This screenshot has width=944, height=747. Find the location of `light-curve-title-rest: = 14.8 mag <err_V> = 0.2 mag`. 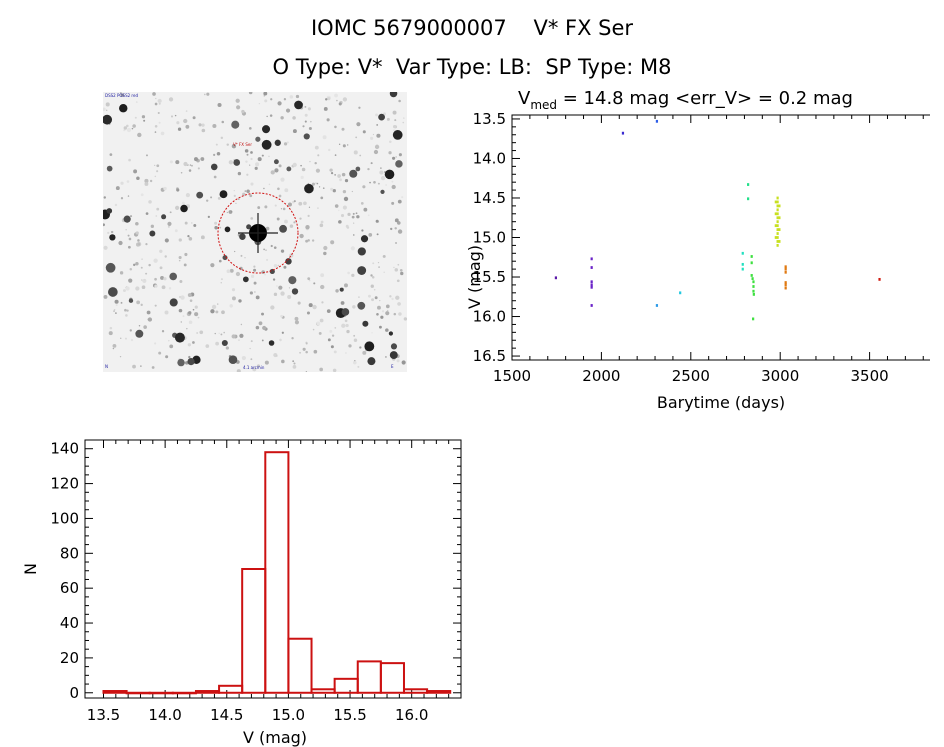

light-curve-title-rest: = 14.8 mag <err_V> = 0.2 mag is located at coordinates (705, 98).